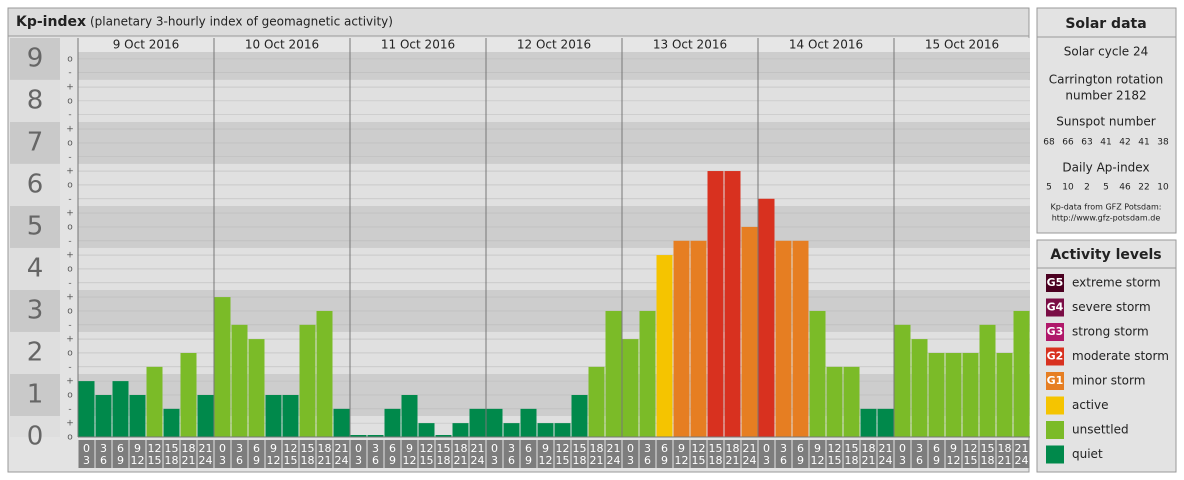 The width and height of the screenshot is (1184, 480). I want to click on y-tick-label: 7, so click(35, 142).